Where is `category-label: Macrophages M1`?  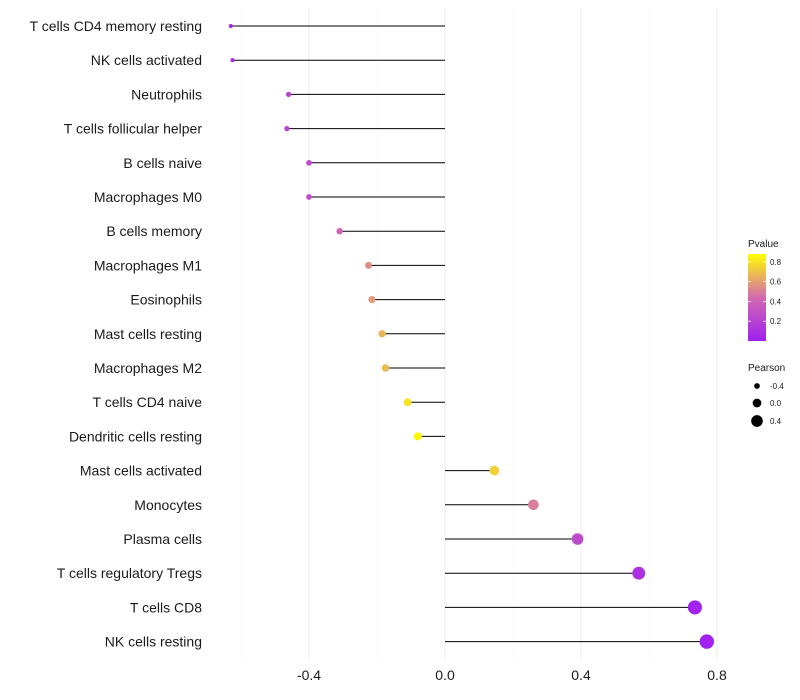
category-label: Macrophages M1 is located at coordinates (148, 265).